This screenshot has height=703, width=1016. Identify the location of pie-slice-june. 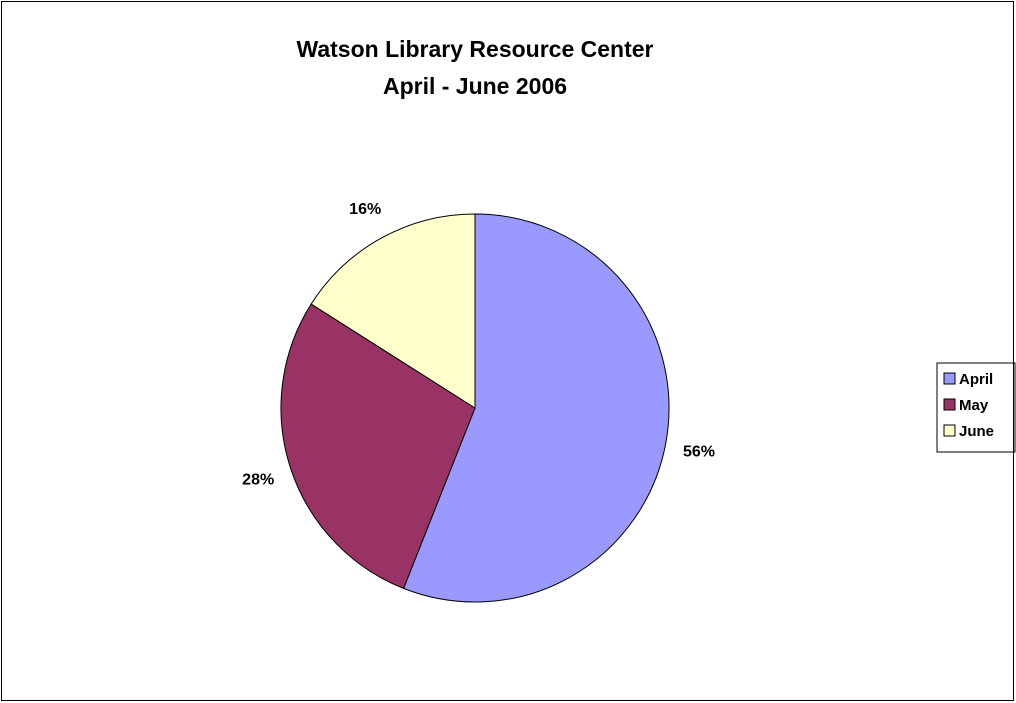
(393, 311).